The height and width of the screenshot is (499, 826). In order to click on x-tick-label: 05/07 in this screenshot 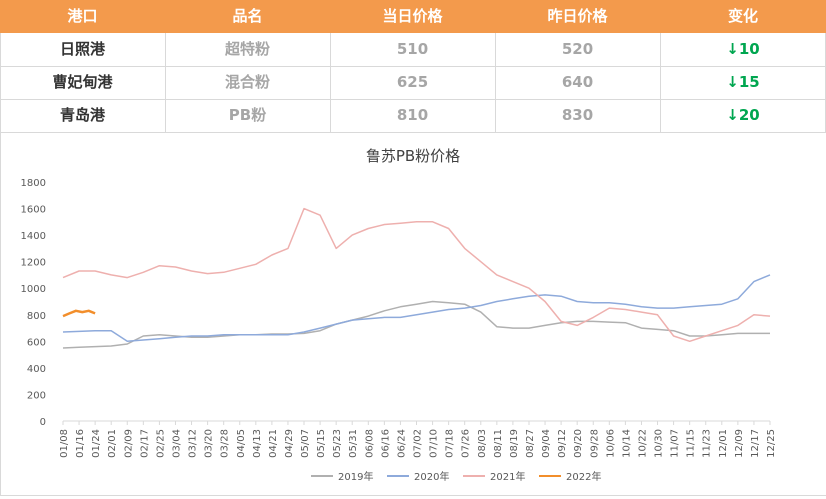, I will do `click(305, 443)`.